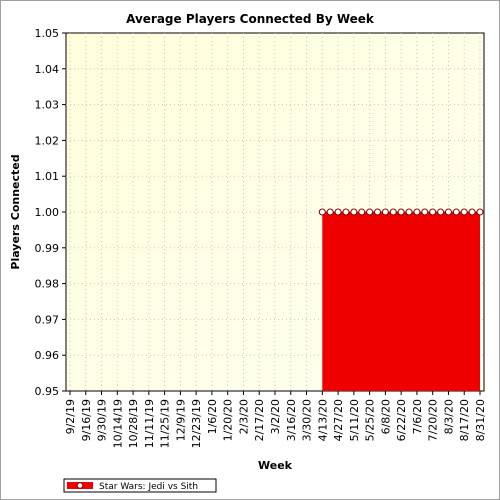  Describe the element at coordinates (291, 420) in the screenshot. I see `x-tick-label: 3/16/20` at that location.